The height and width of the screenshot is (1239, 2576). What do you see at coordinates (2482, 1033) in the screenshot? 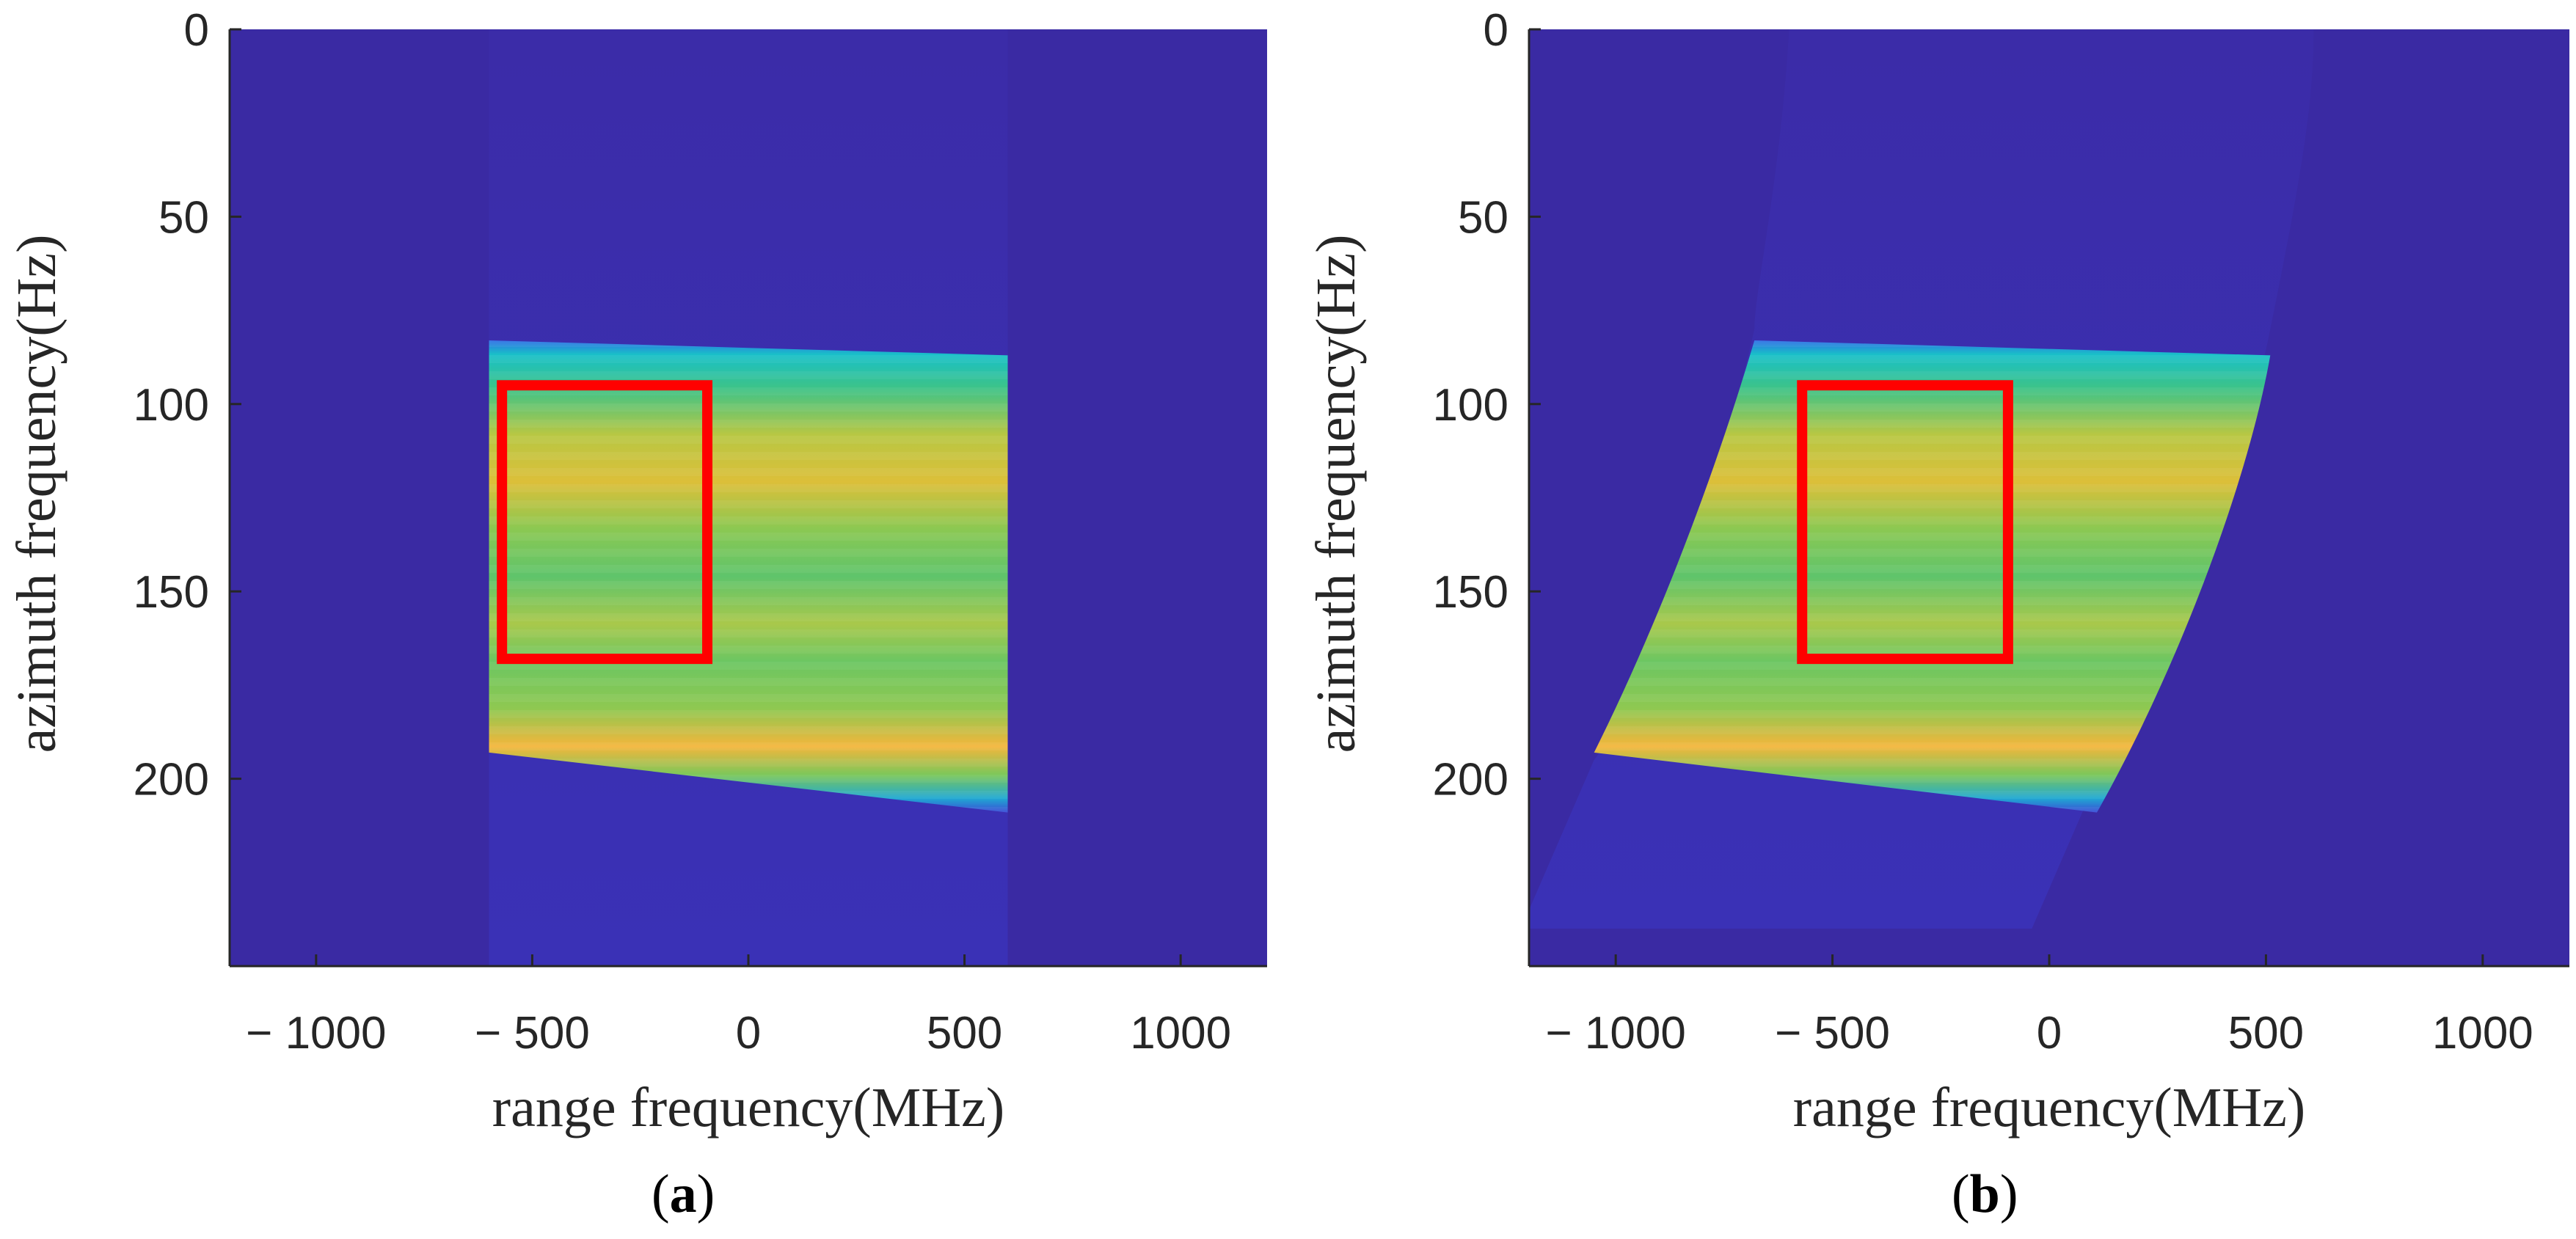
I see `x-tick-label-b-4: 1000` at bounding box center [2482, 1033].